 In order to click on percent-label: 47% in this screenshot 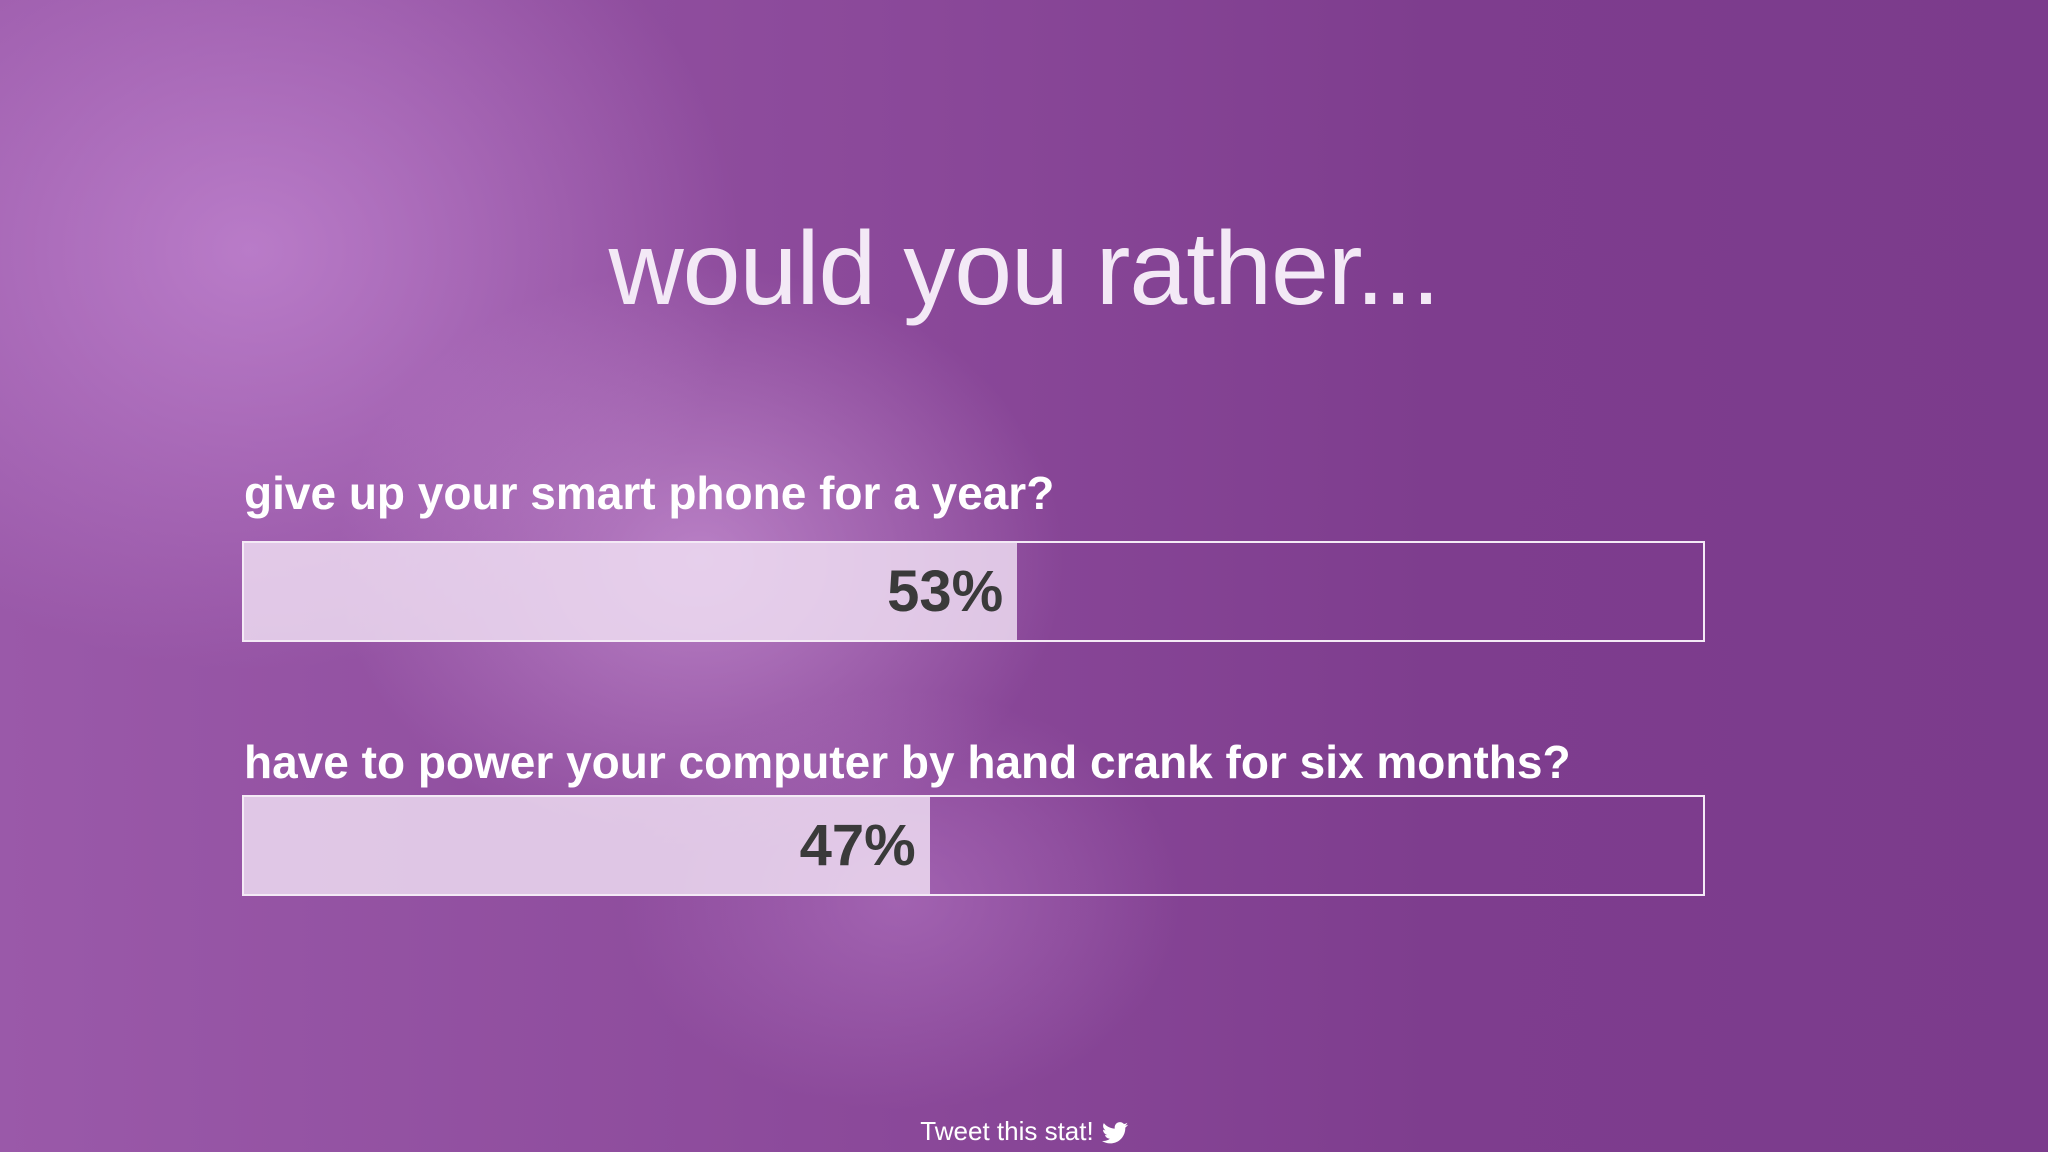, I will do `click(857, 845)`.